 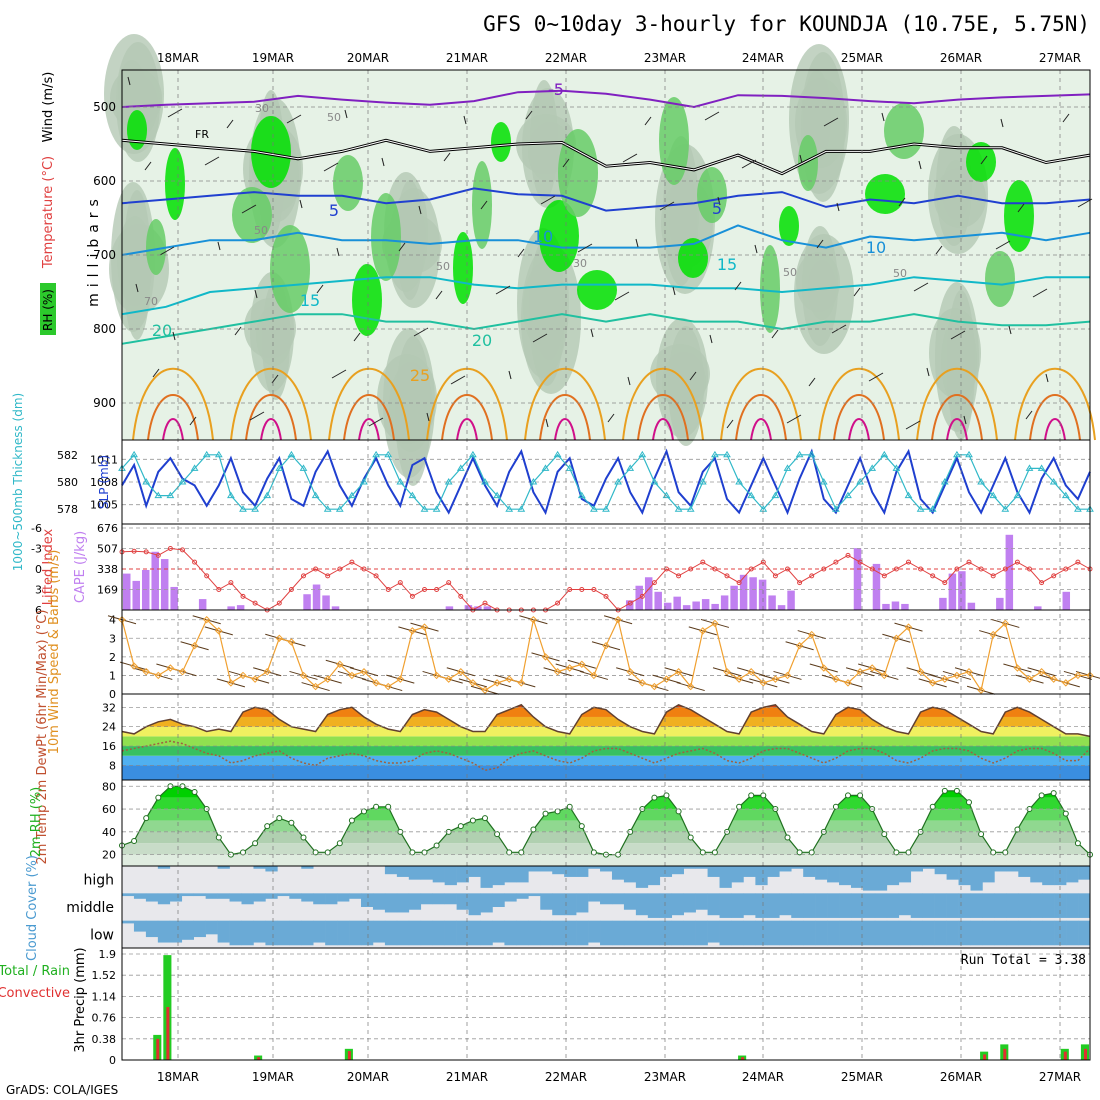 What do you see at coordinates (501, 142) in the screenshot?
I see `rh-high-shade` at bounding box center [501, 142].